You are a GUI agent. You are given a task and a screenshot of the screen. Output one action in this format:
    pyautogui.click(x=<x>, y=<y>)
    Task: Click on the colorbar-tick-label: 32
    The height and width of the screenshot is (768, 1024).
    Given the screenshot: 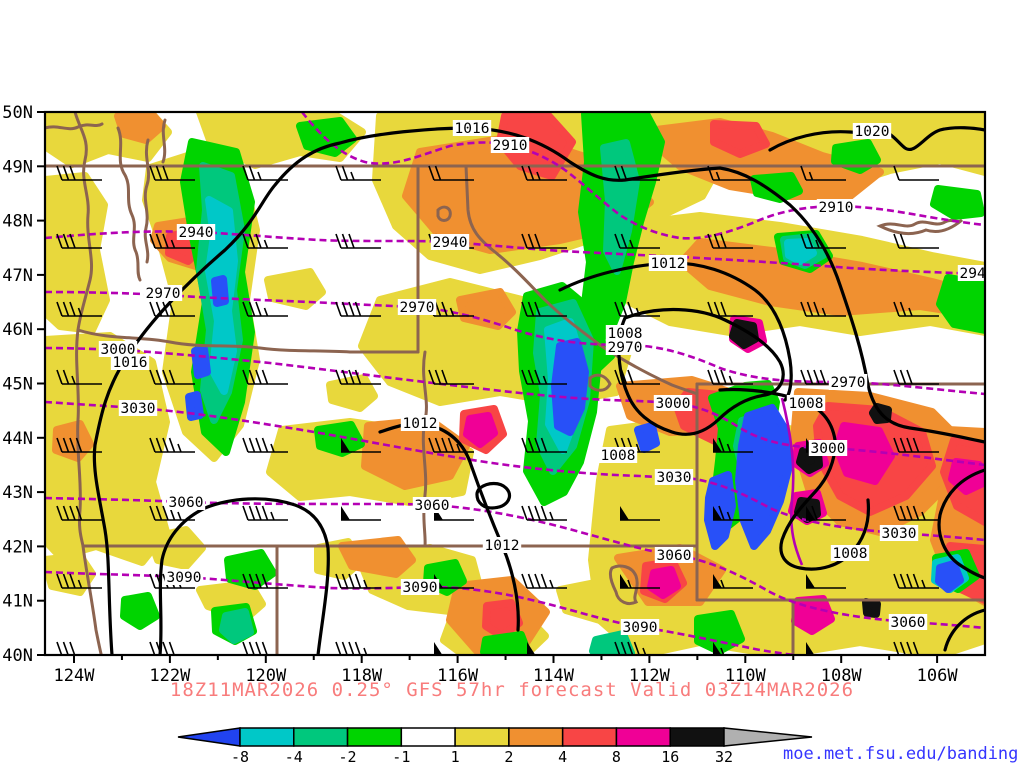 What is the action you would take?
    pyautogui.click(x=724, y=757)
    